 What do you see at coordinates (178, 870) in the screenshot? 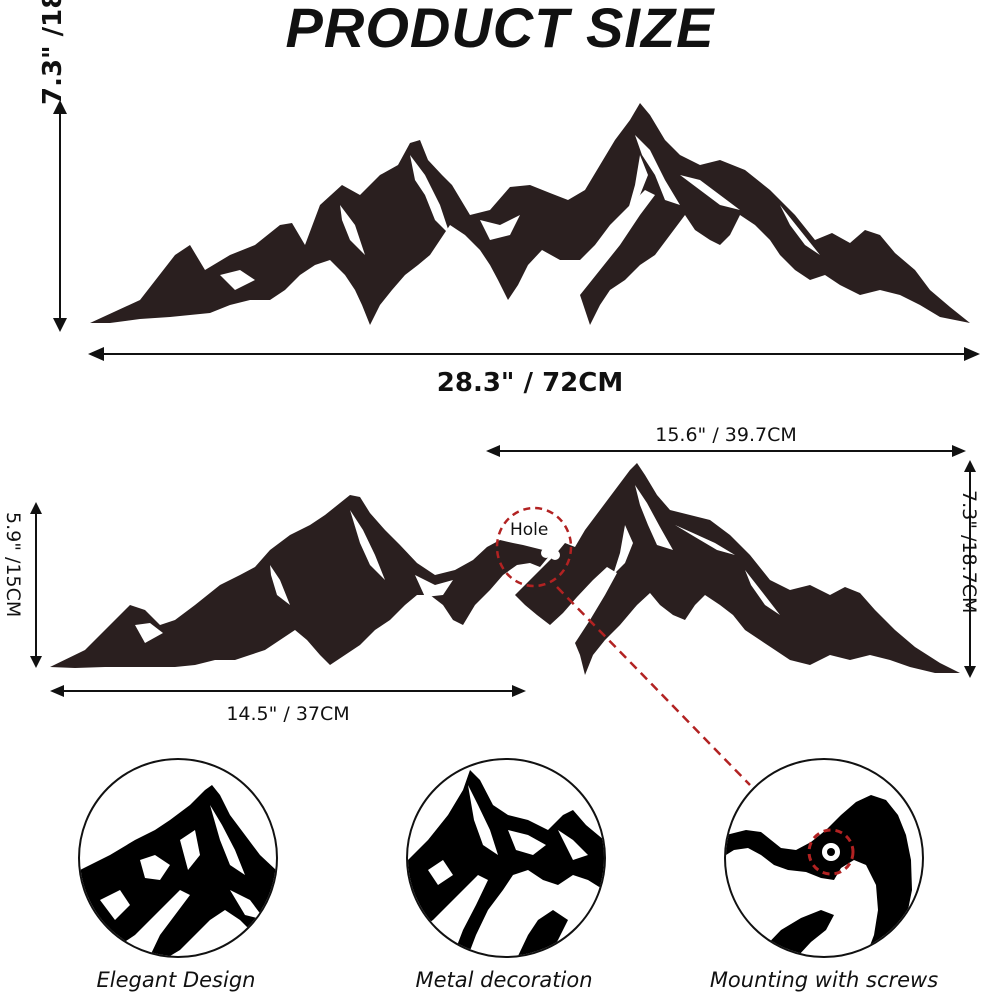
I see `mountain-detail-icon` at bounding box center [178, 870].